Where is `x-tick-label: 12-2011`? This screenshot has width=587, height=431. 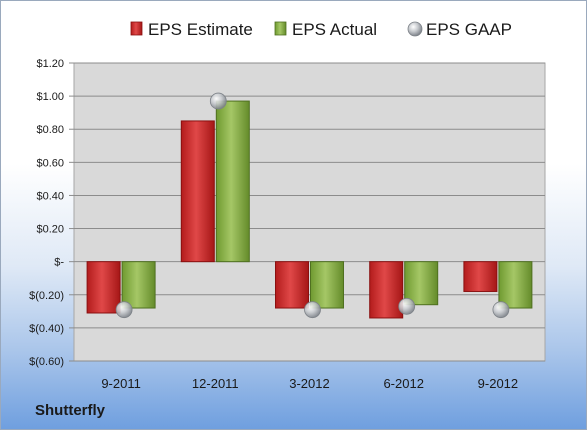
x-tick-label: 12-2011 is located at coordinates (215, 383).